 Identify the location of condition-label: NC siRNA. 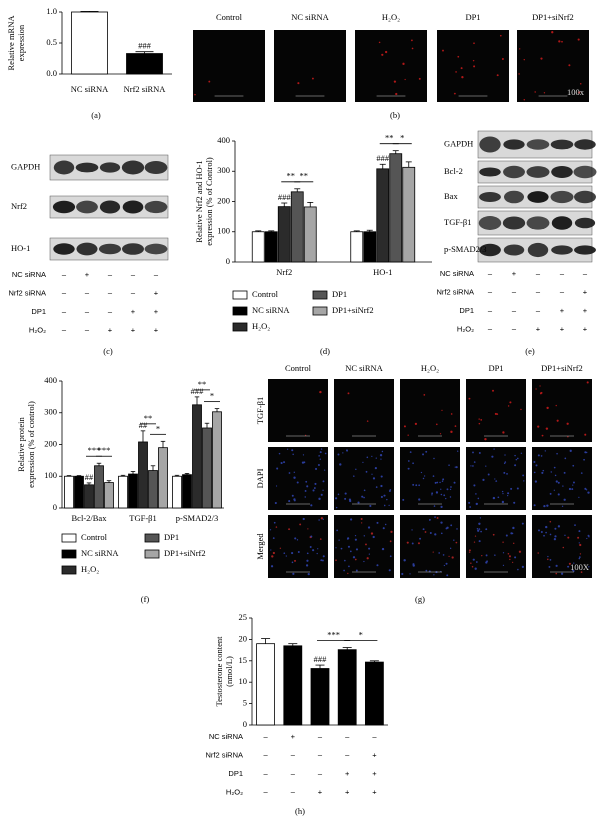
(226, 736).